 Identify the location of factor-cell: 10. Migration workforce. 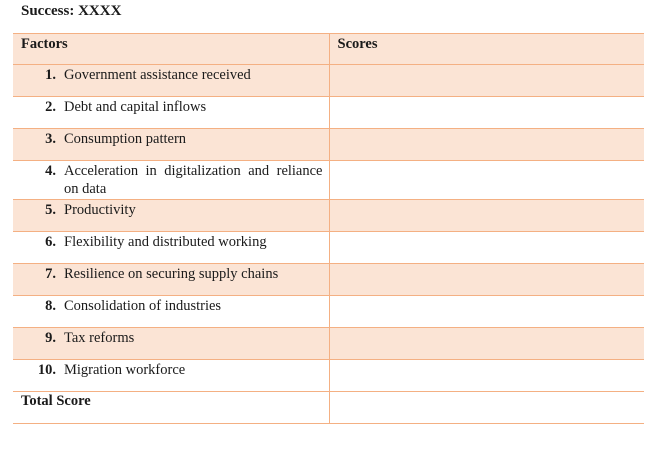
(171, 375).